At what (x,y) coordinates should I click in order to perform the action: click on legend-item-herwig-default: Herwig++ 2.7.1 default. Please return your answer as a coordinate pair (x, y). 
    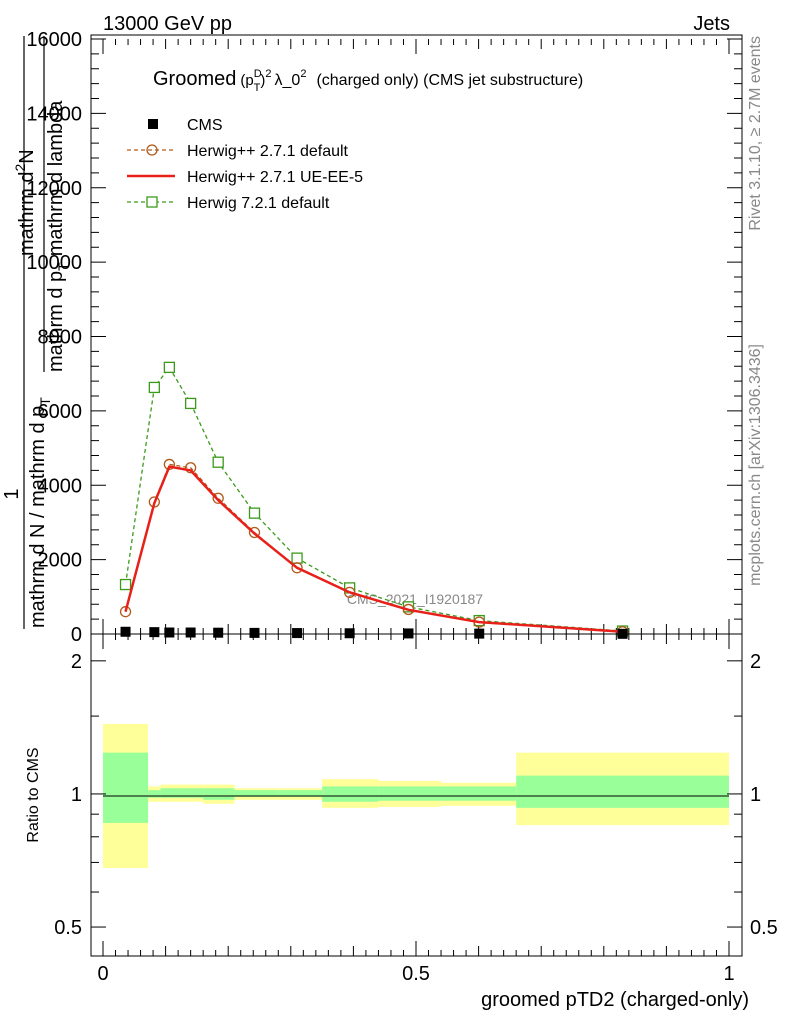
    Looking at the image, I should click on (238, 151).